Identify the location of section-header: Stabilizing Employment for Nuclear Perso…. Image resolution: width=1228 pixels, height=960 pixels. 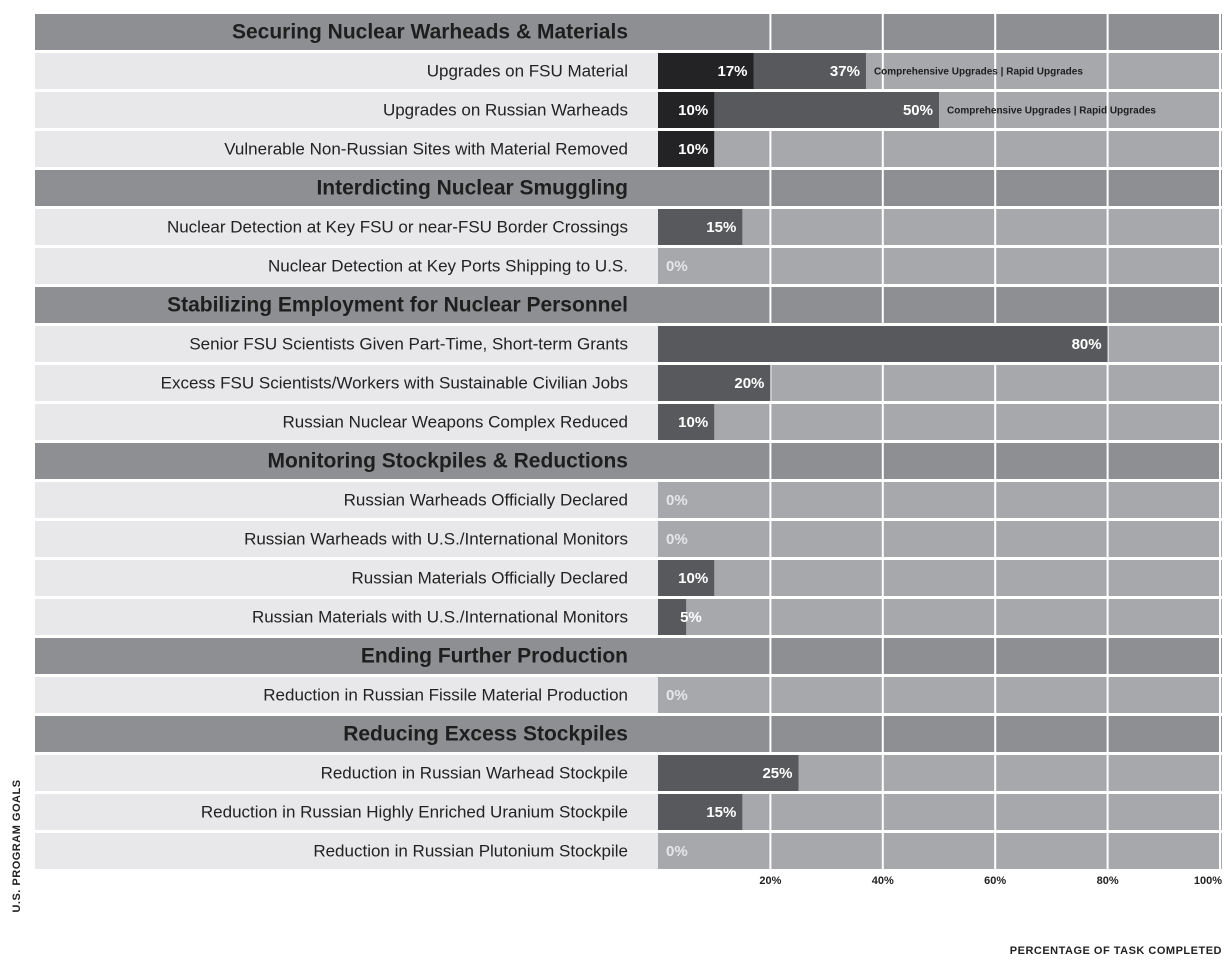
(397, 305).